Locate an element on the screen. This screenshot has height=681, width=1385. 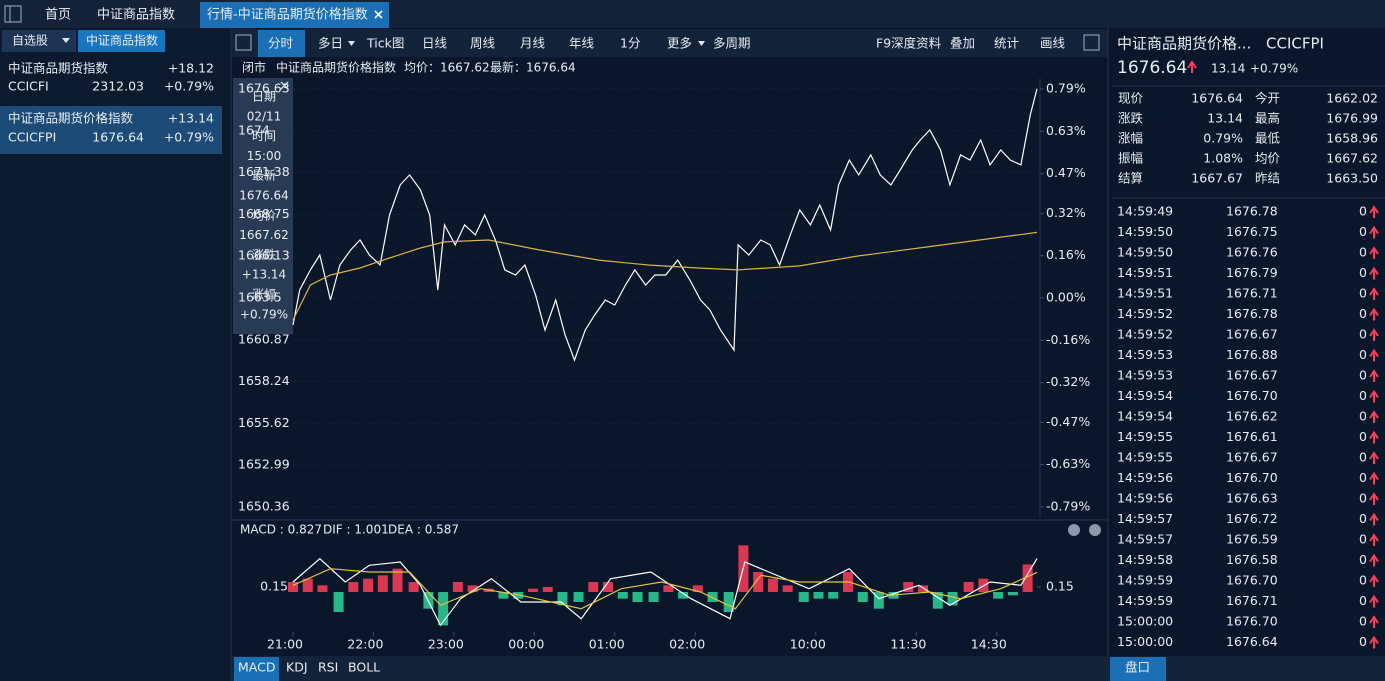
item-pct: +0.79% is located at coordinates (189, 86).